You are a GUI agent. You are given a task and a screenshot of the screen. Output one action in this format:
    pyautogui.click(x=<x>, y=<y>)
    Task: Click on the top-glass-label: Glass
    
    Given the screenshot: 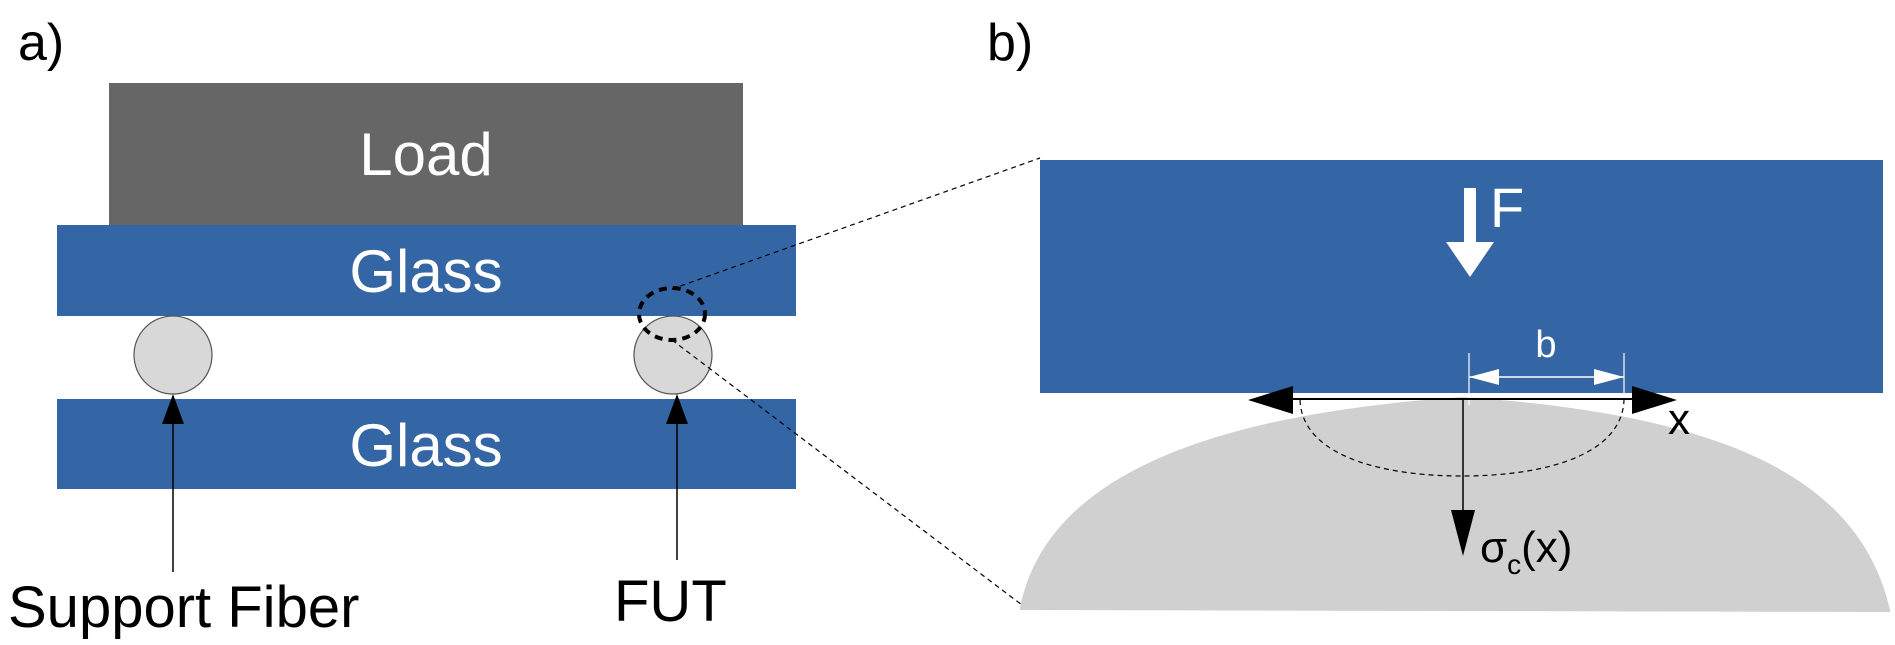 What is the action you would take?
    pyautogui.click(x=425, y=271)
    